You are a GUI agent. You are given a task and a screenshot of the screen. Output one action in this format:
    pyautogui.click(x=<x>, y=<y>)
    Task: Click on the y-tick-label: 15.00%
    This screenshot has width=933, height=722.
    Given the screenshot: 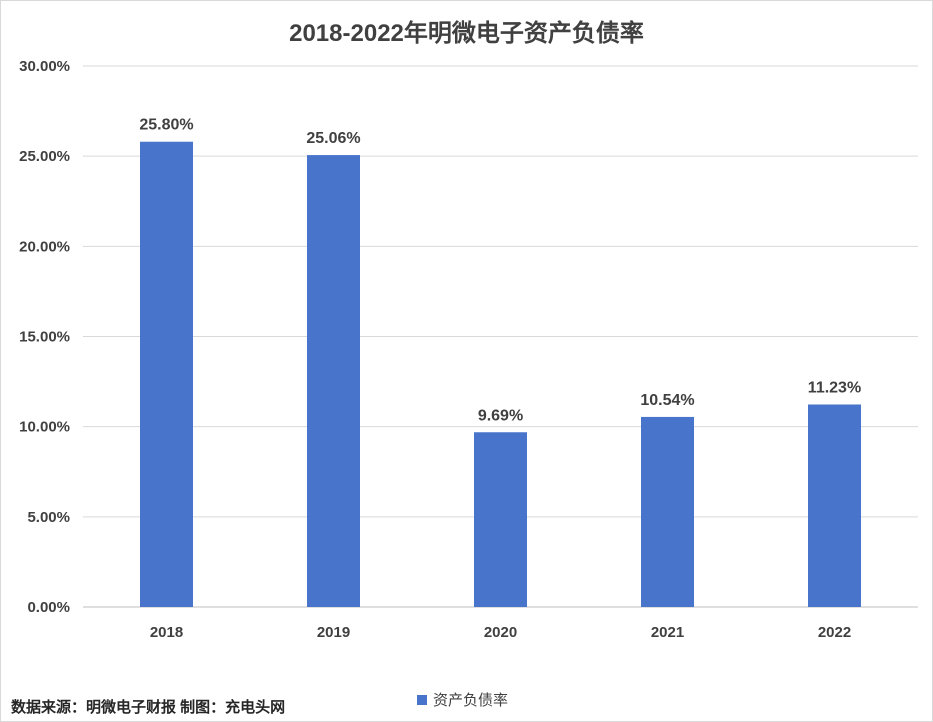 What is the action you would take?
    pyautogui.click(x=44, y=337)
    